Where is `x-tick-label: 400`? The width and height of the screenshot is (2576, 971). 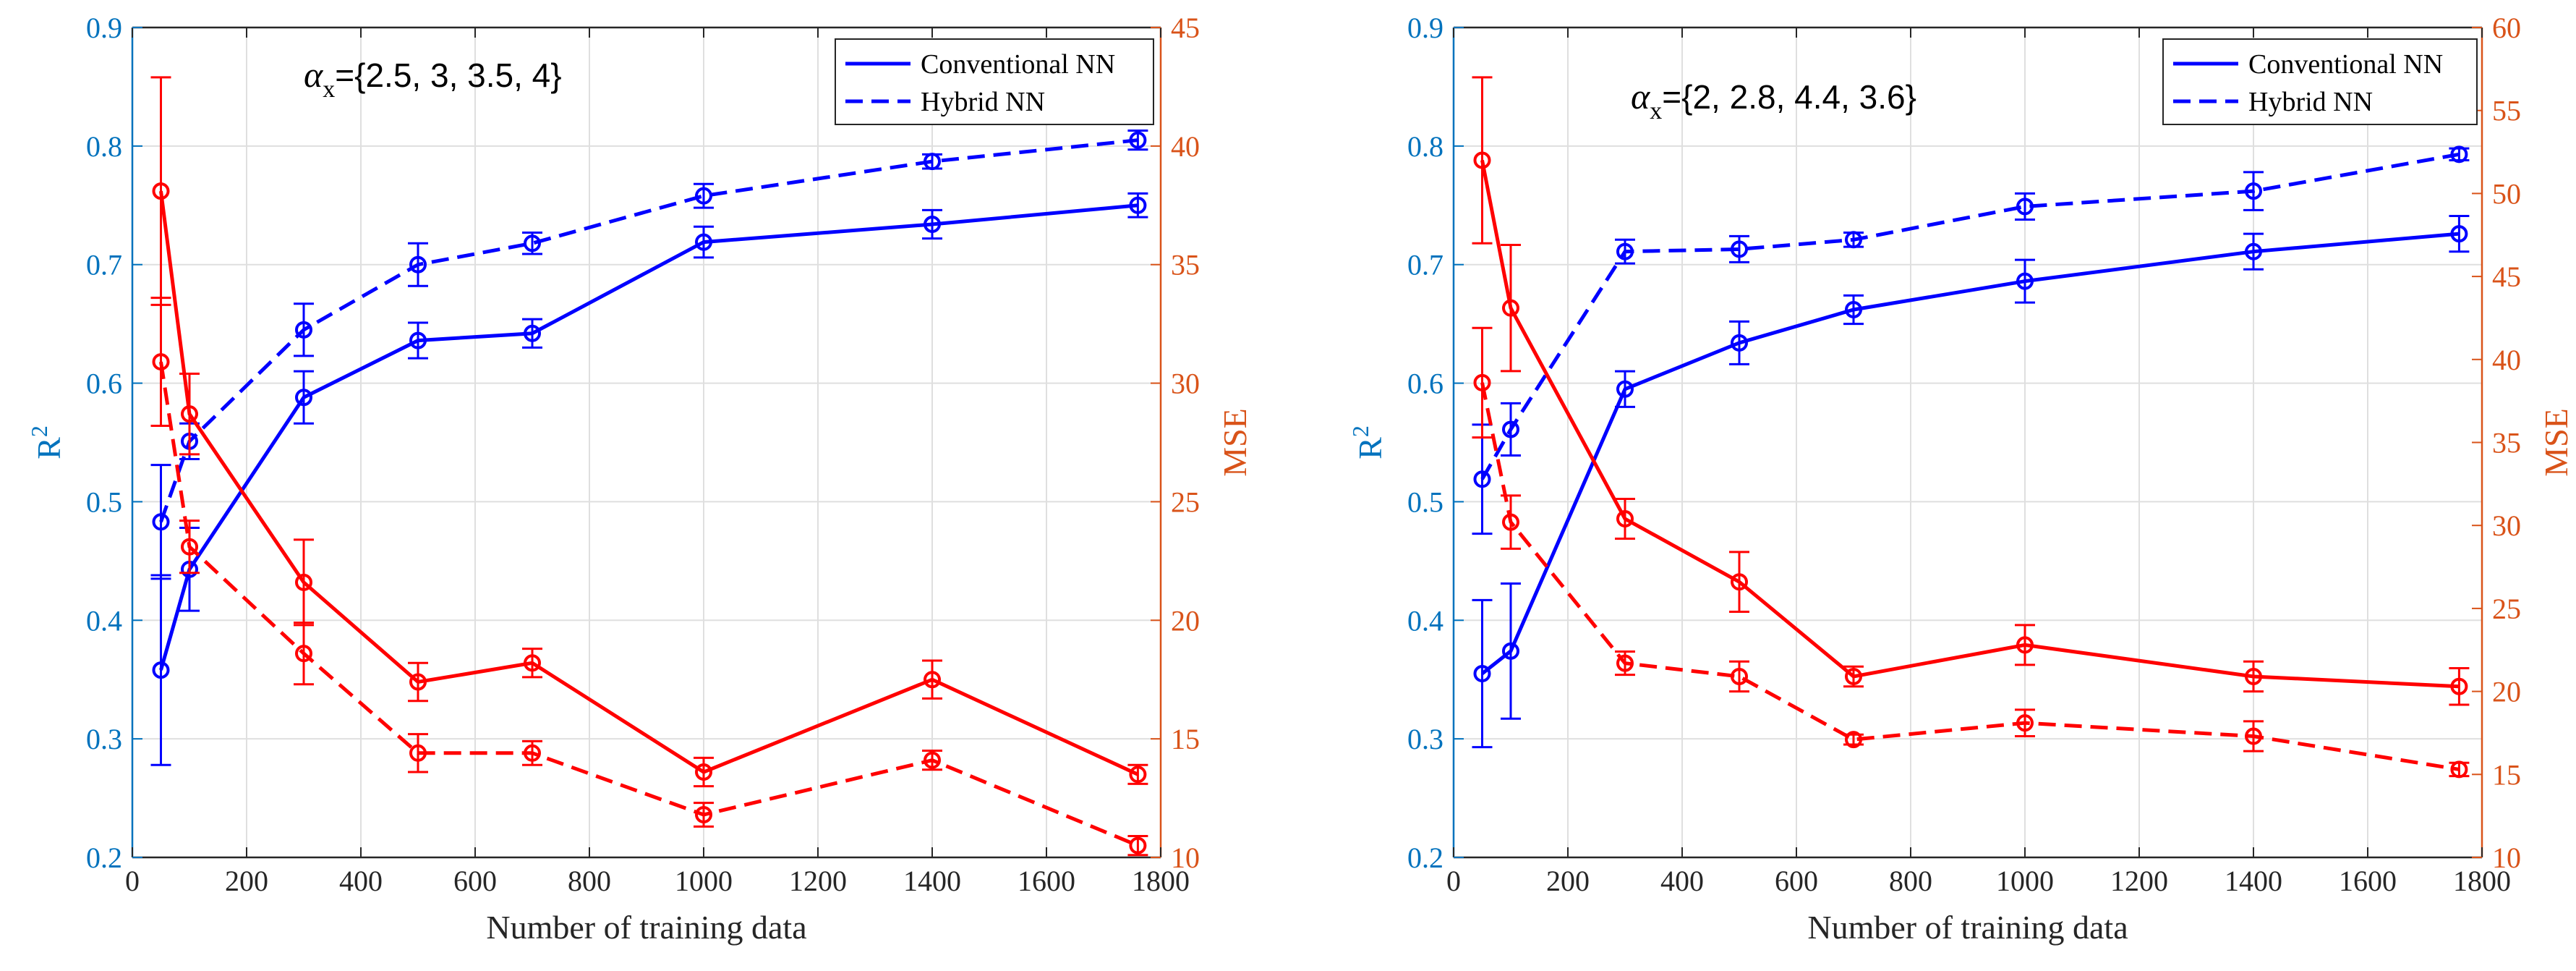
x-tick-label: 400 is located at coordinates (1682, 881).